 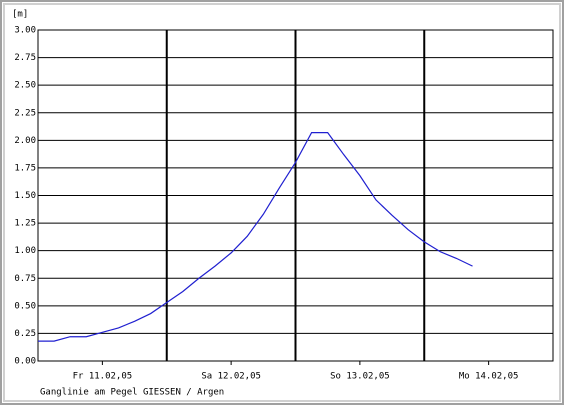 What do you see at coordinates (25, 251) in the screenshot?
I see `y-tick-label: 1.00` at bounding box center [25, 251].